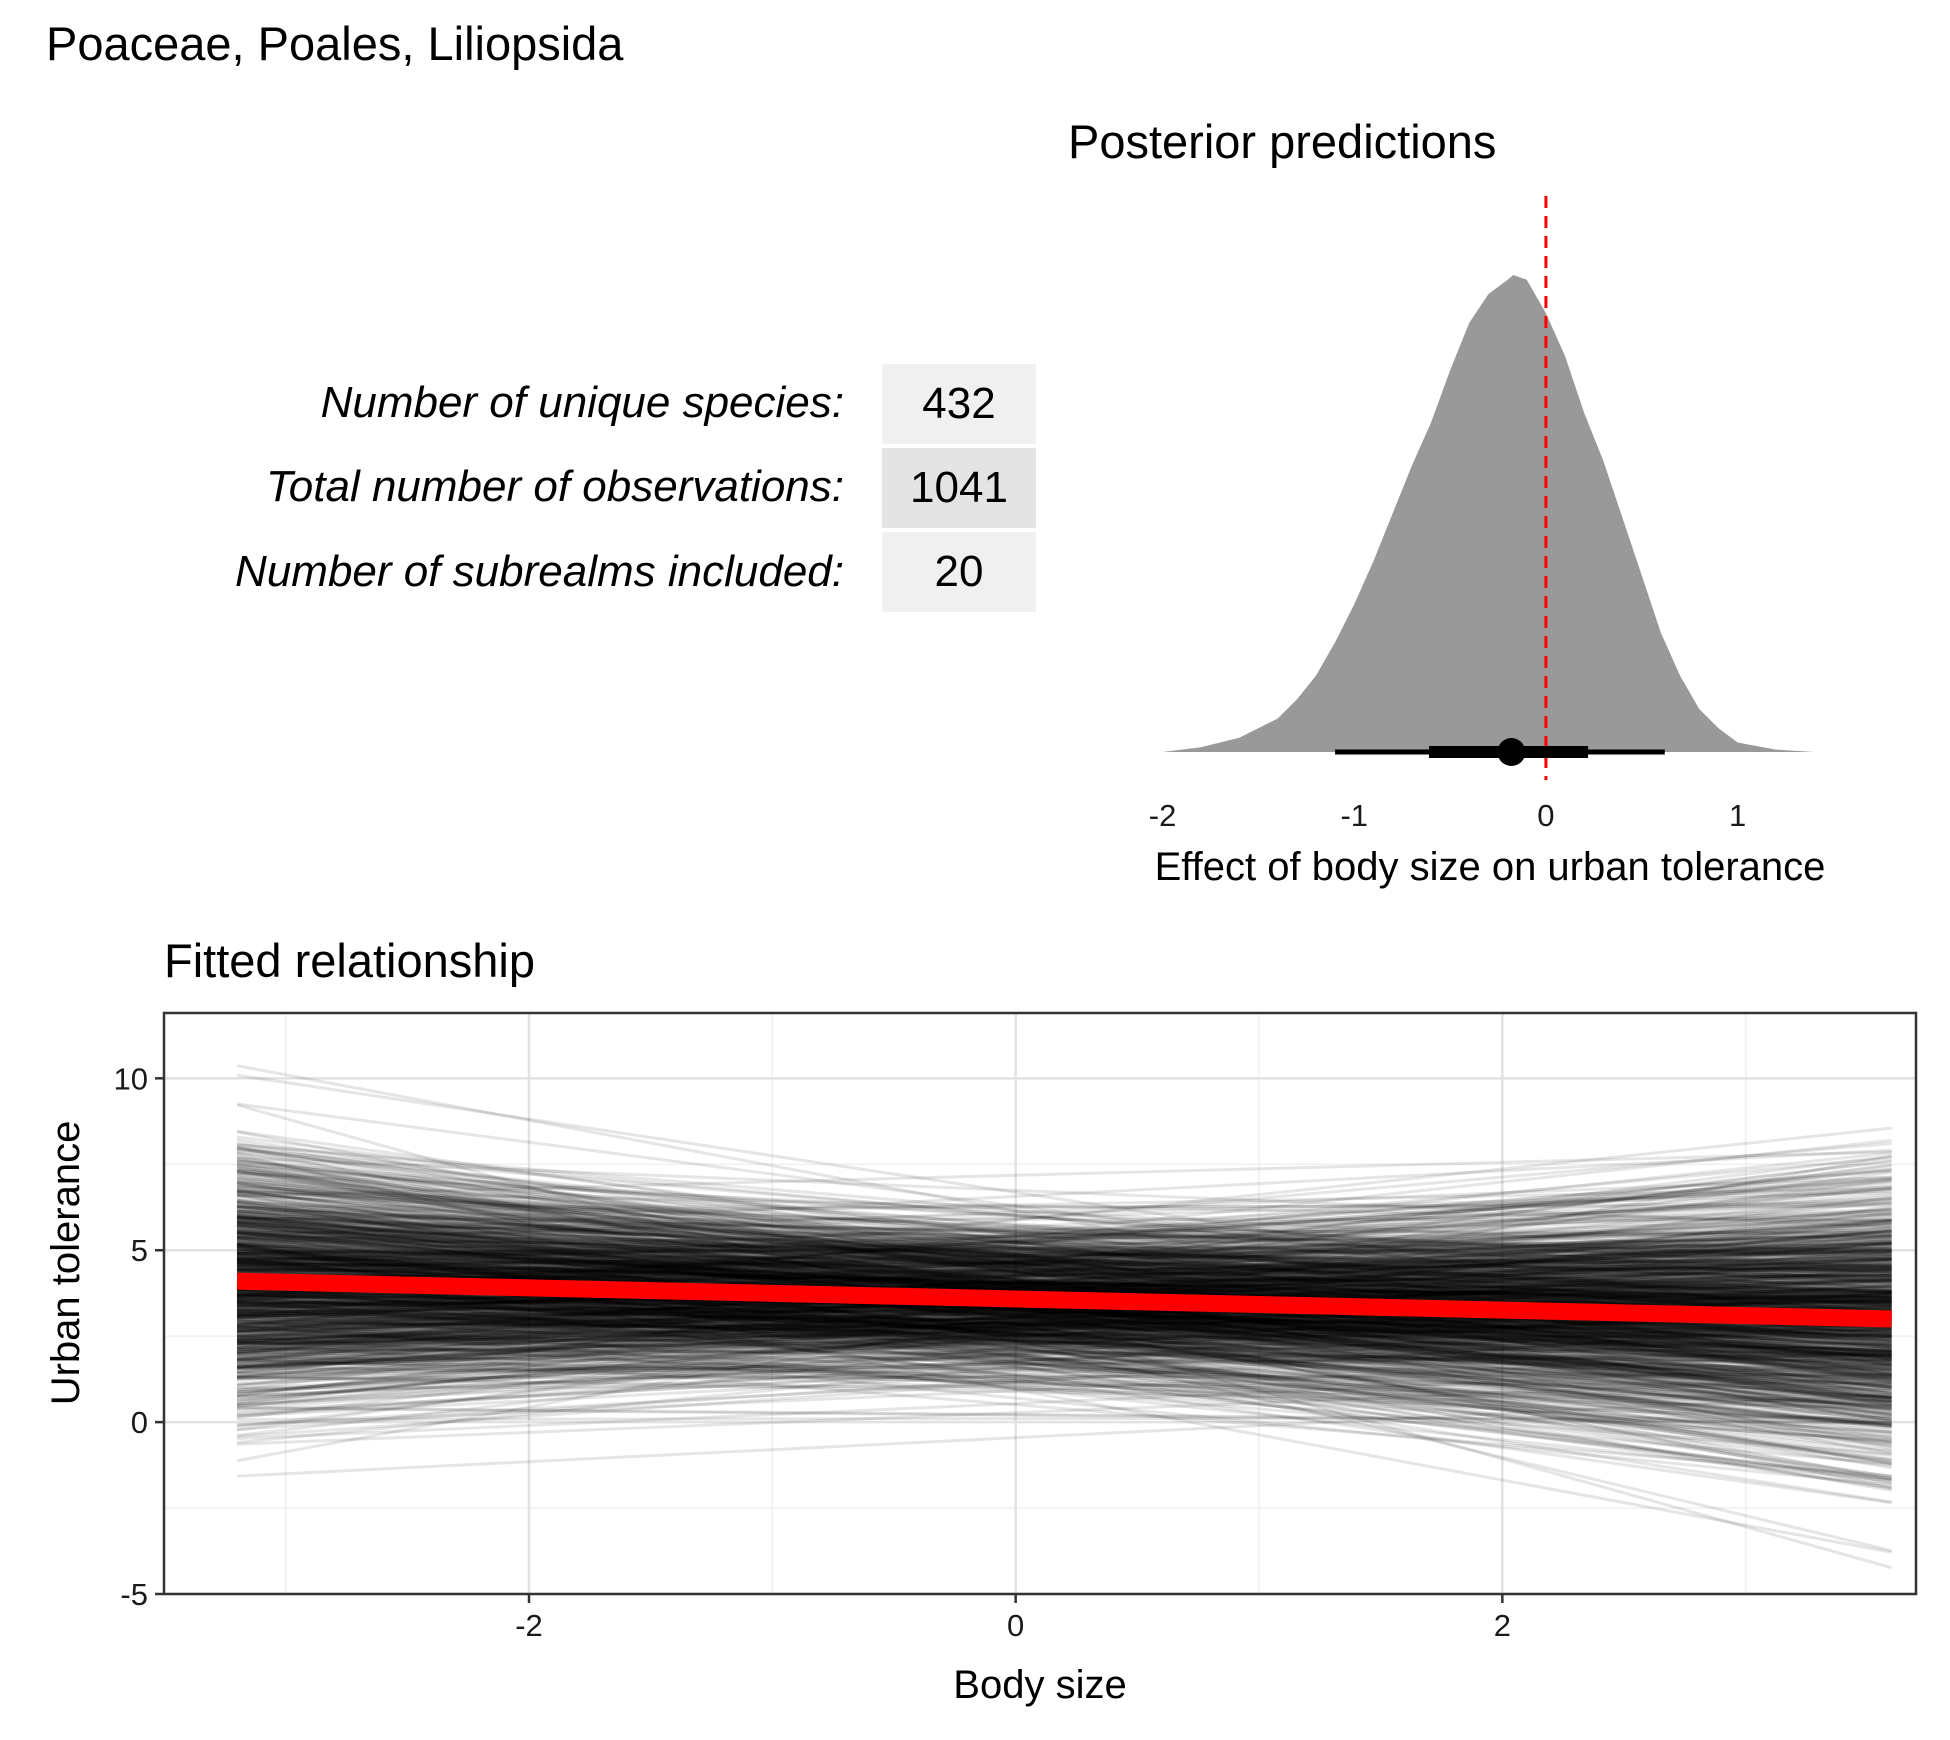  Describe the element at coordinates (1447, 815) in the screenshot. I see `posterior-x-ticks: -2 -1 0 1` at that location.